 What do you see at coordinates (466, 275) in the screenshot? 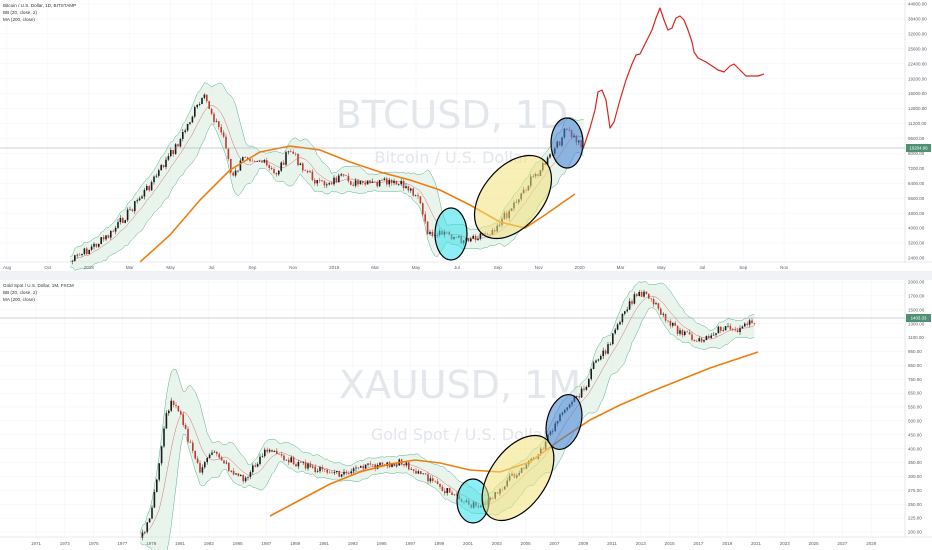
I see `pane-separator` at bounding box center [466, 275].